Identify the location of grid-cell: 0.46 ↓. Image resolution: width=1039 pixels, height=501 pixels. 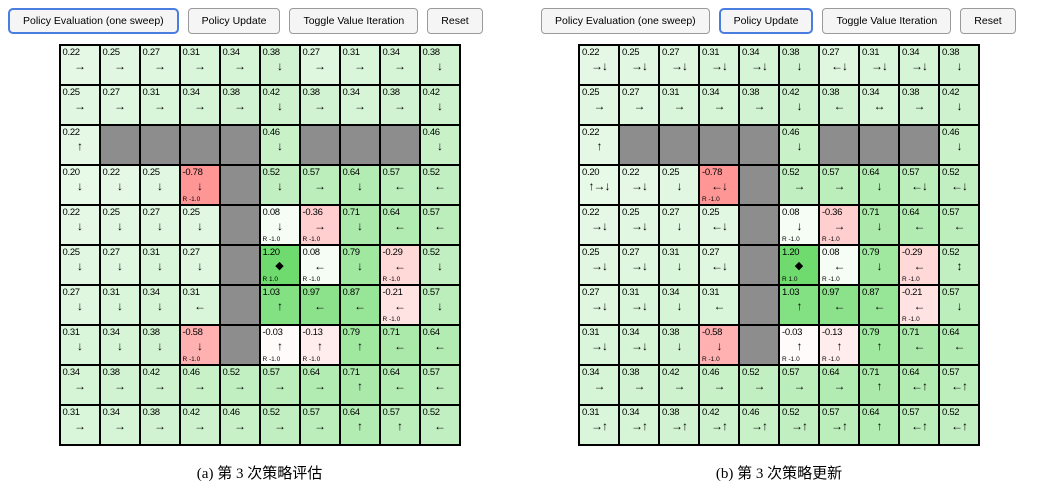
(279, 145).